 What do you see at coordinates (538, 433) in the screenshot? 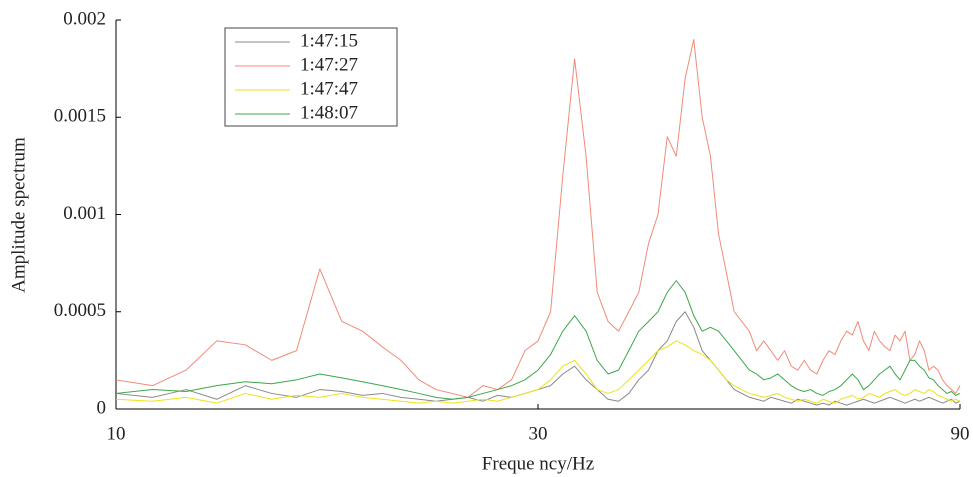
I see `x-tick-label: 30` at bounding box center [538, 433].